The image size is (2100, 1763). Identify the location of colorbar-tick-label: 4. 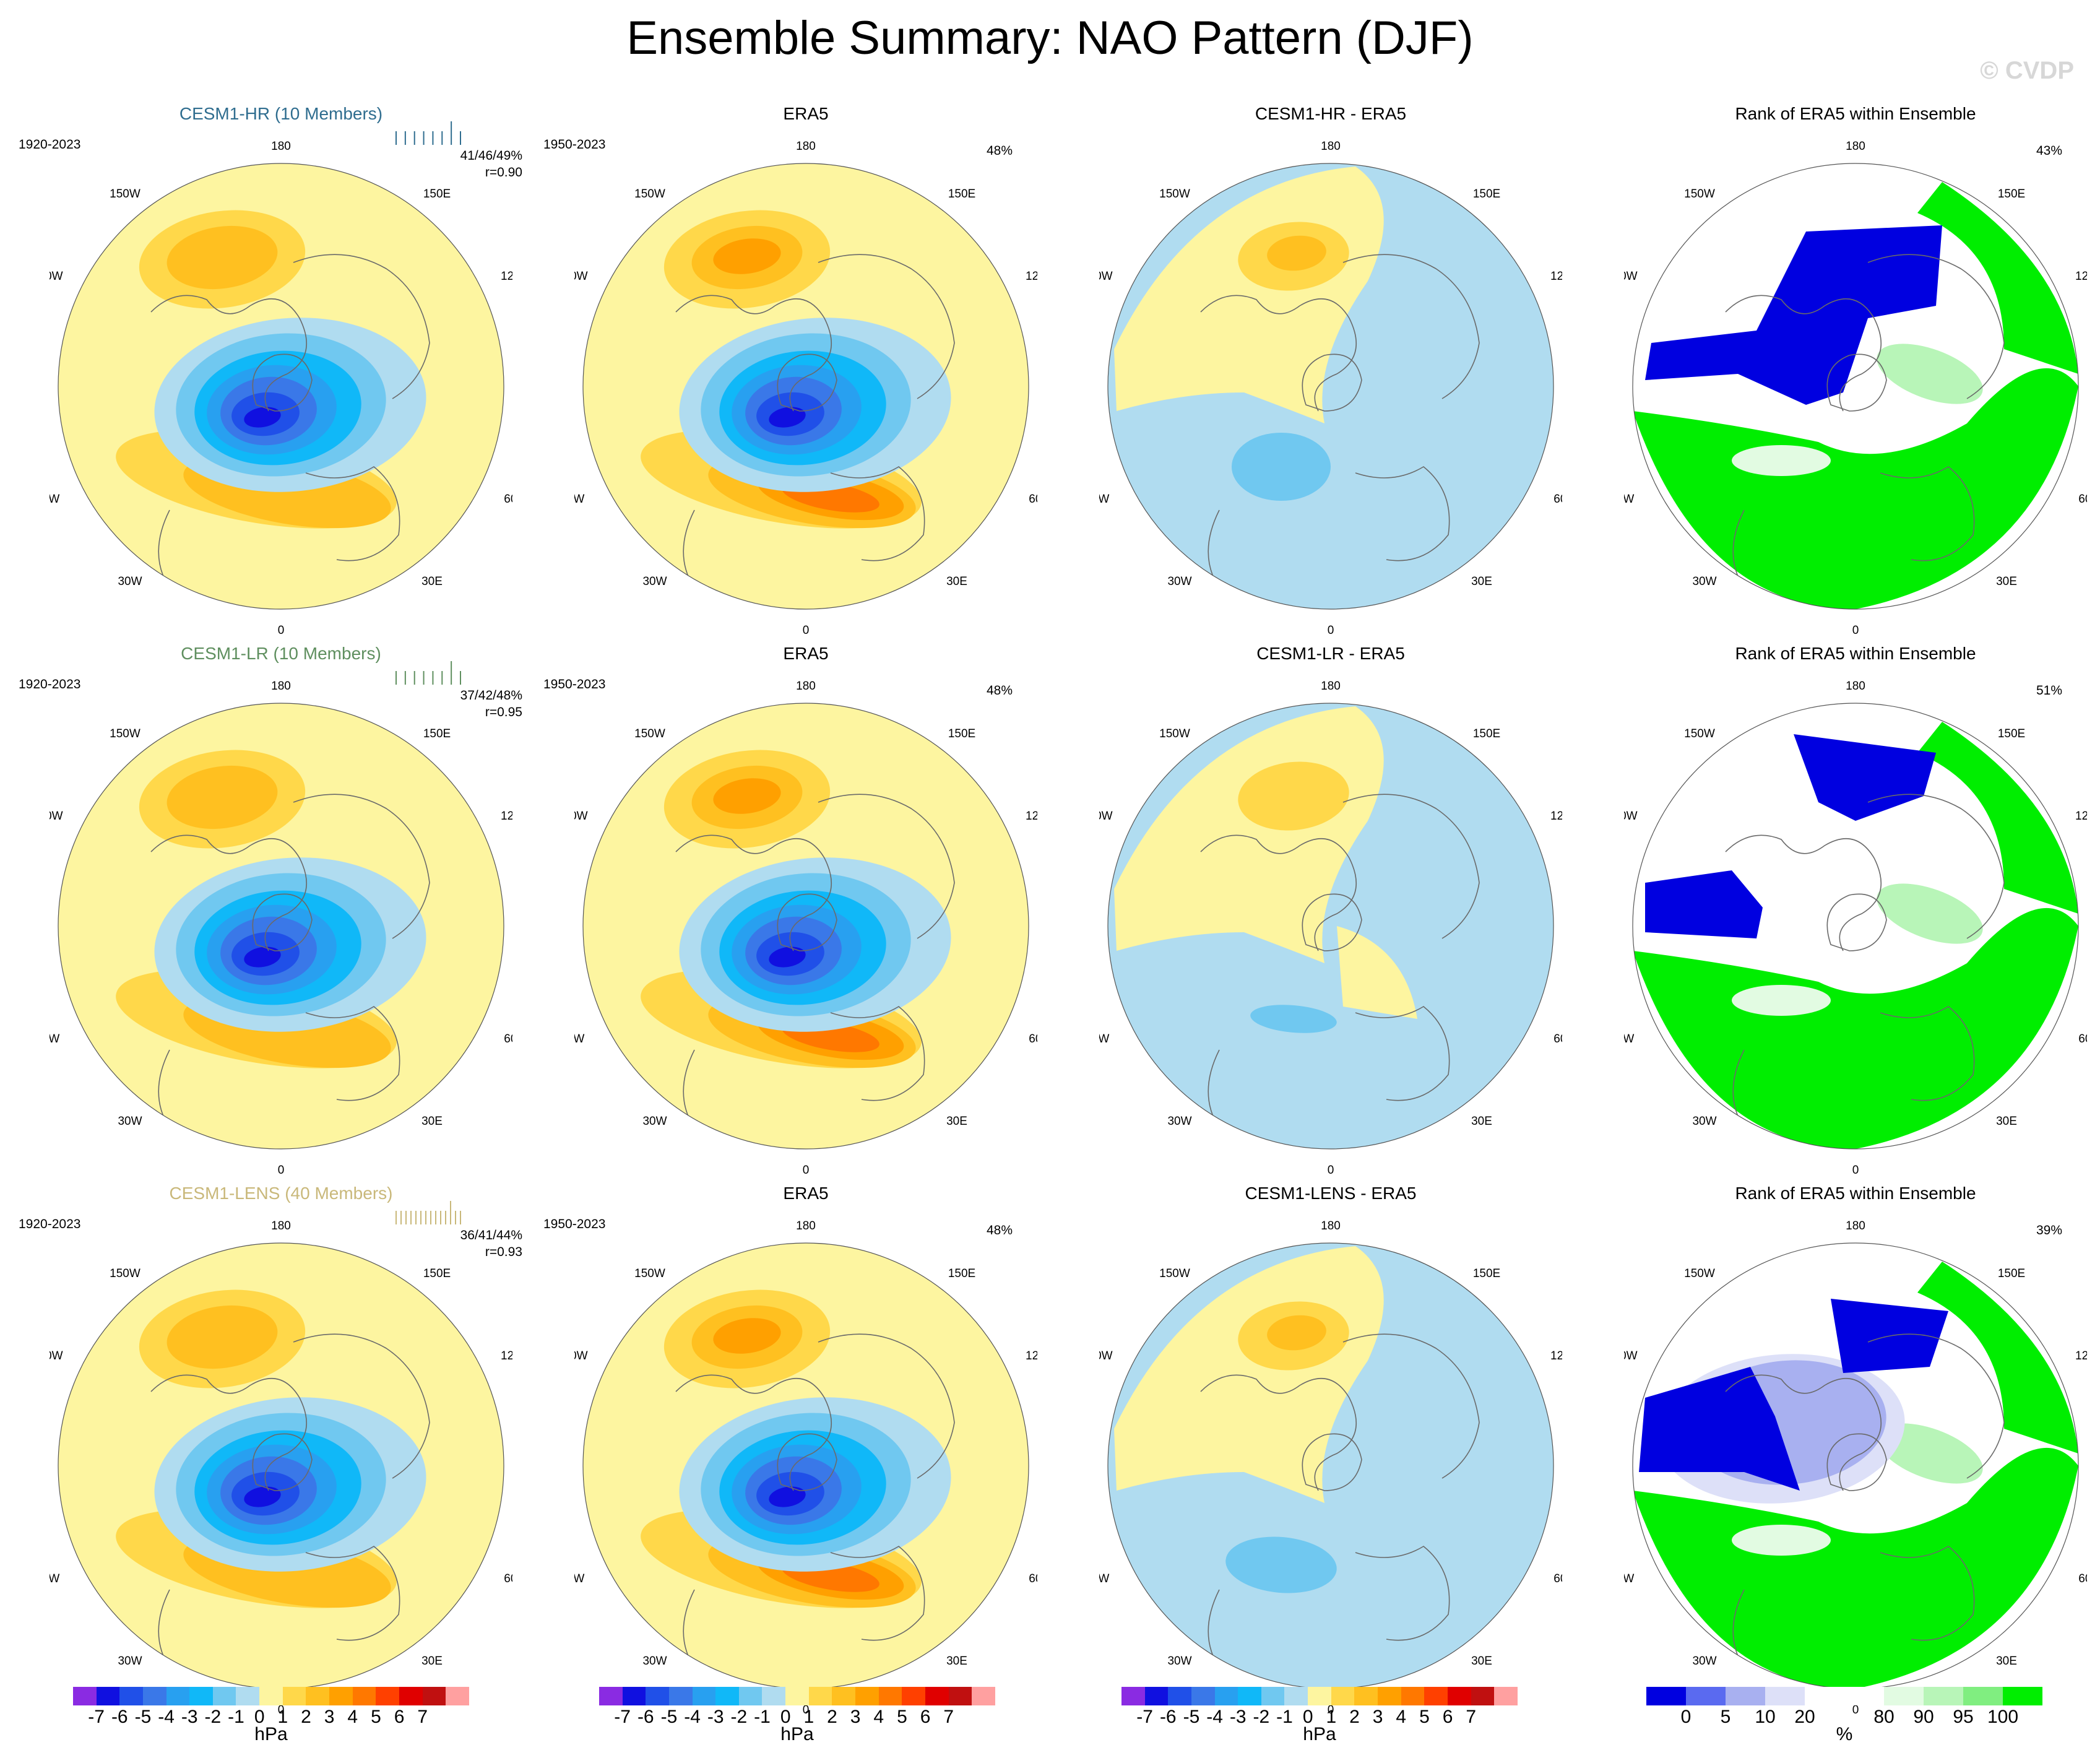
(878, 1717).